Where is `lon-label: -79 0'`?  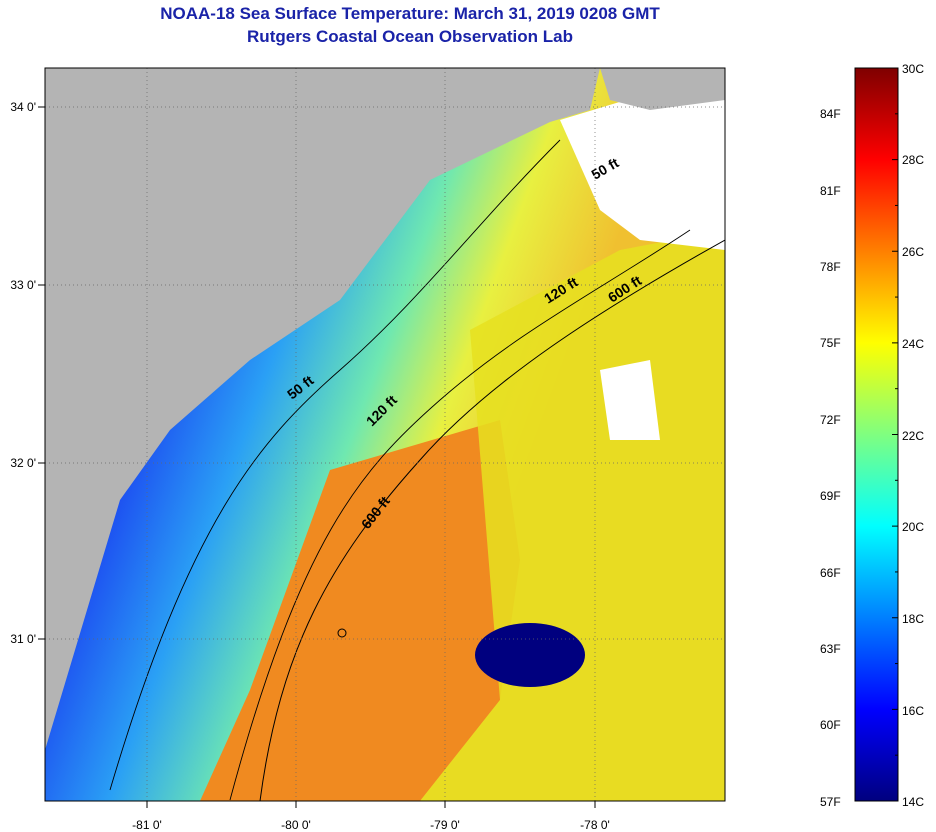 lon-label: -79 0' is located at coordinates (445, 825).